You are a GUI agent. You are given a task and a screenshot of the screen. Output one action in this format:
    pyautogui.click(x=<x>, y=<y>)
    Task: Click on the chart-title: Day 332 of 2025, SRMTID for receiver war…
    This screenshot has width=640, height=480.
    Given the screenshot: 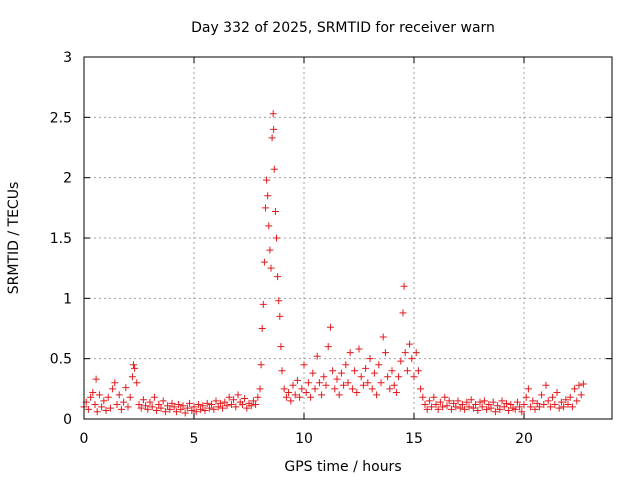 What is the action you would take?
    pyautogui.click(x=343, y=28)
    